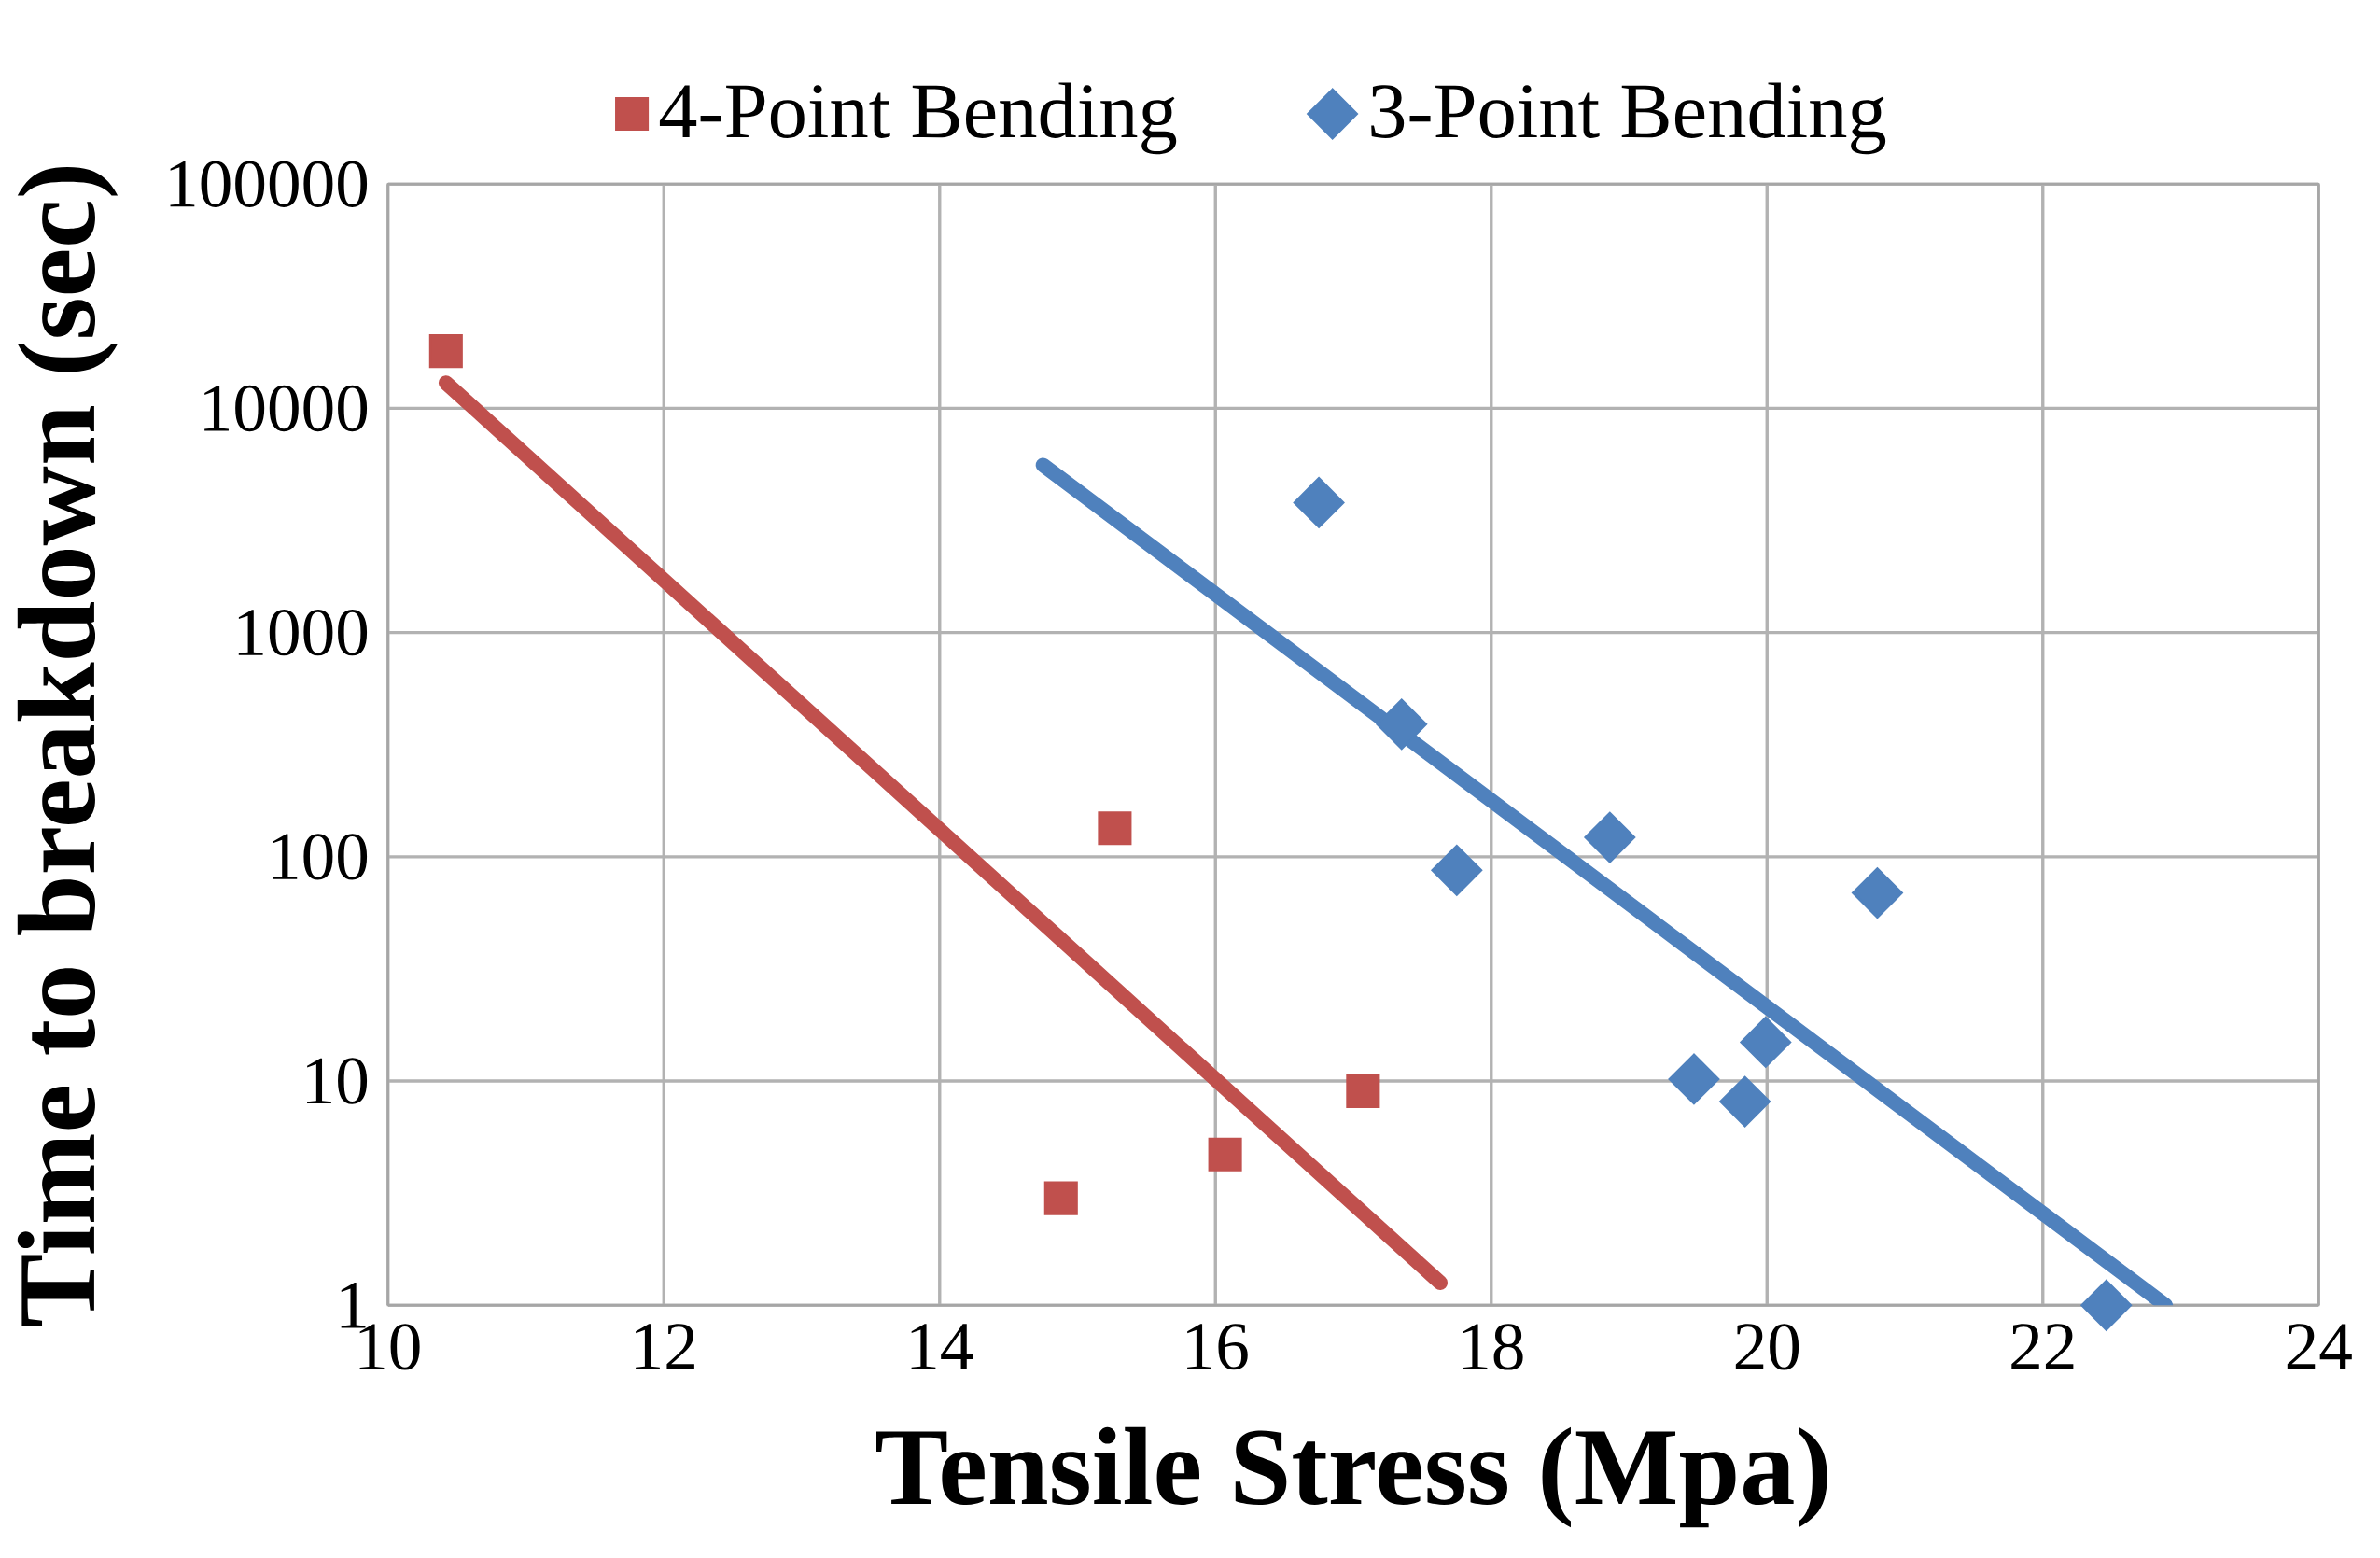 Image resolution: width=2380 pixels, height=1558 pixels. What do you see at coordinates (2319, 1346) in the screenshot?
I see `x-tick-label: 24` at bounding box center [2319, 1346].